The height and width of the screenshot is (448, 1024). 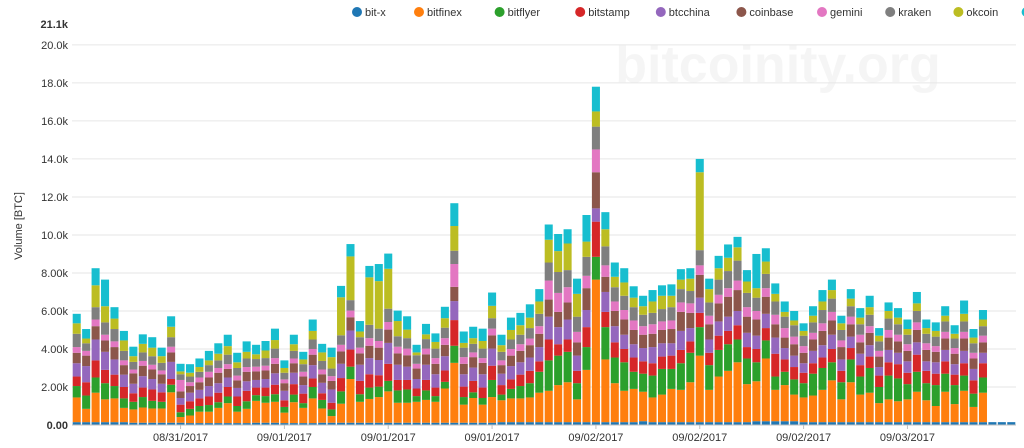 What do you see at coordinates (602, 13) in the screenshot?
I see `legend-item-bitstamp: bitstamp` at bounding box center [602, 13].